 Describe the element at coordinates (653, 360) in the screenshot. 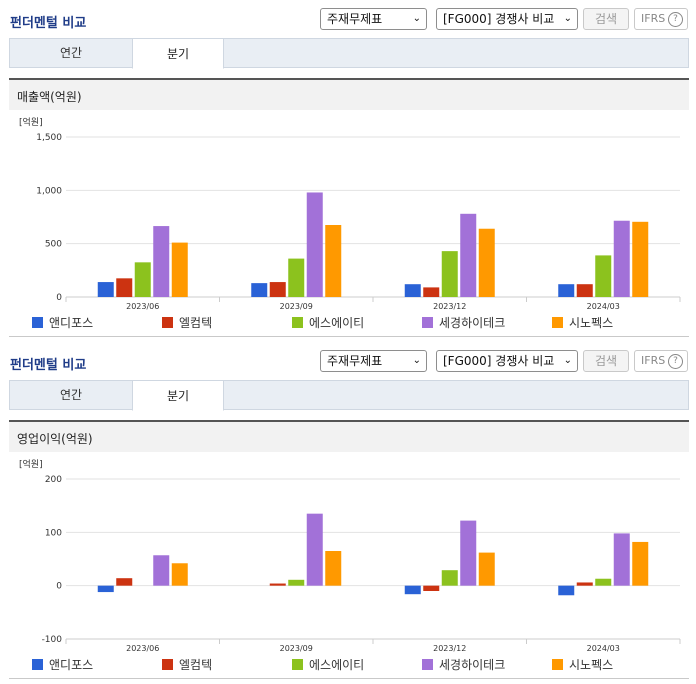

I see `ifrs-label: IFRS` at that location.